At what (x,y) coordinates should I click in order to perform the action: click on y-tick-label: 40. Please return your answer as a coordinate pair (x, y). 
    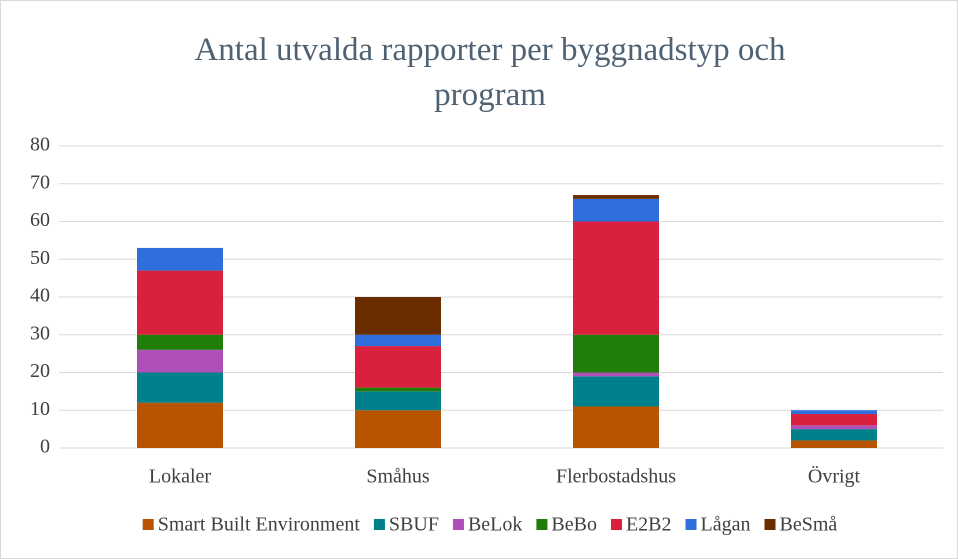
    Looking at the image, I should click on (40, 296).